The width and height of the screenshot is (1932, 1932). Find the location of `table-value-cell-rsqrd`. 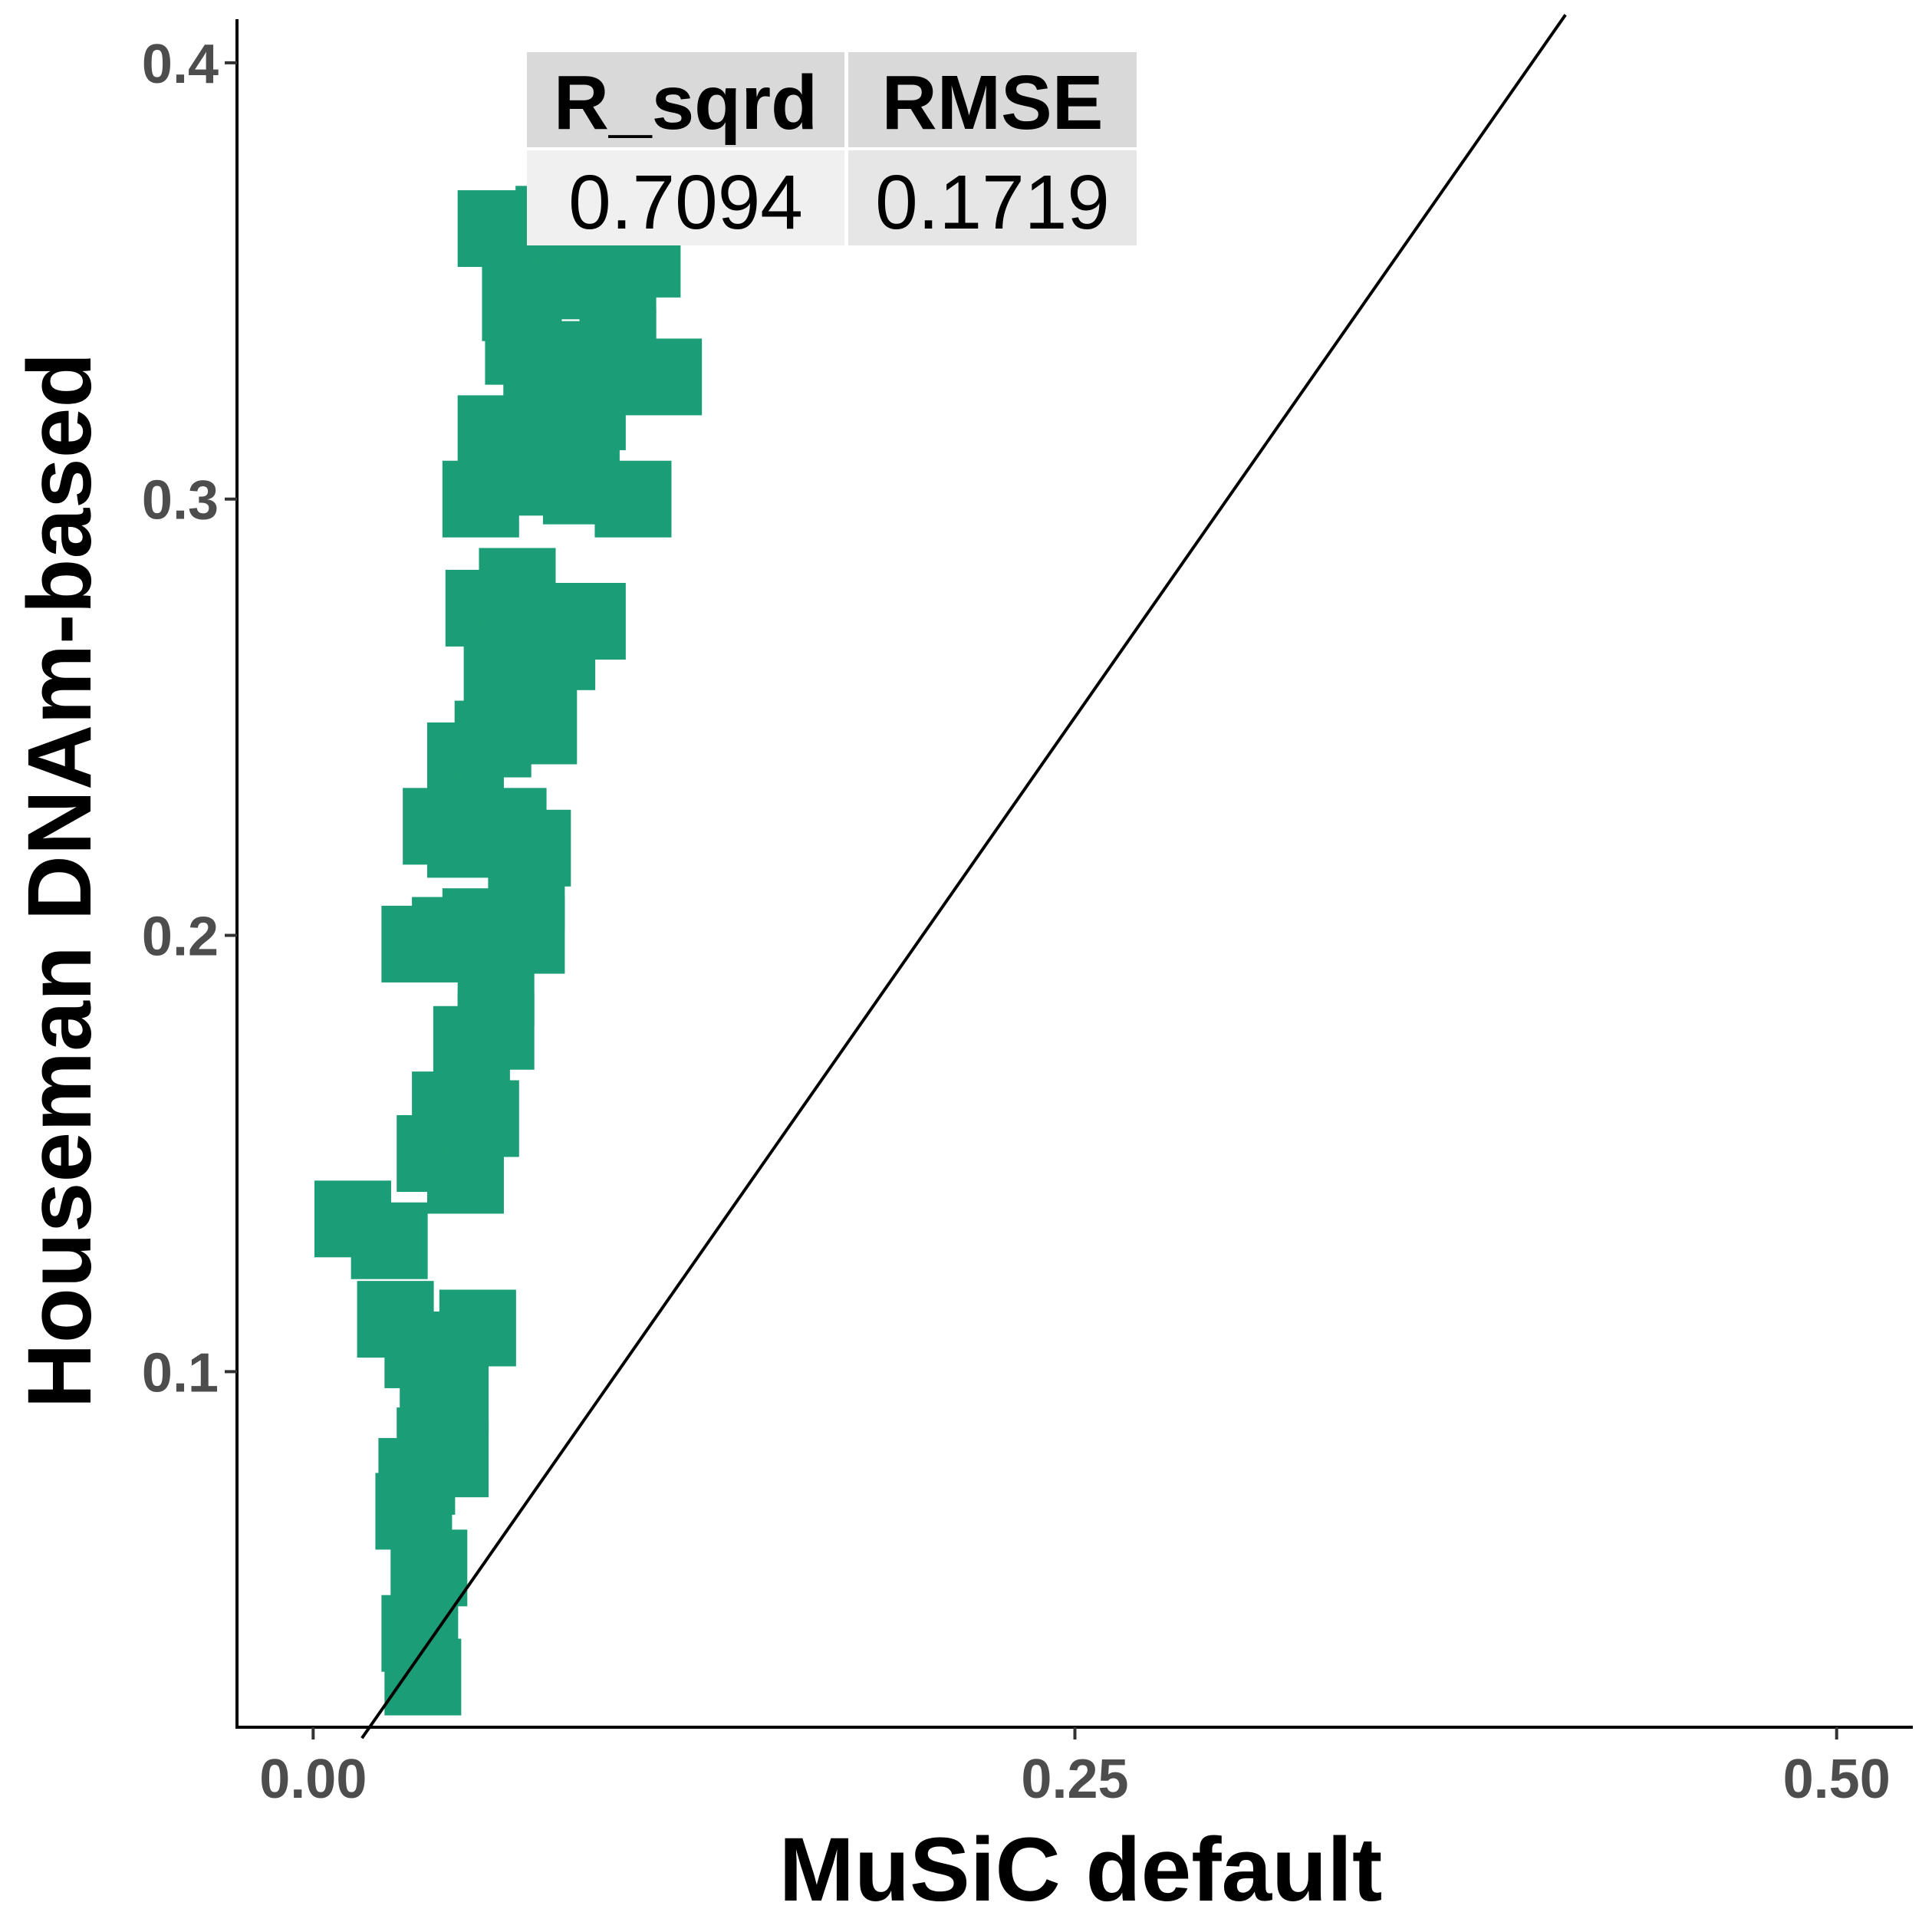

table-value-cell-rsqrd is located at coordinates (685, 197).